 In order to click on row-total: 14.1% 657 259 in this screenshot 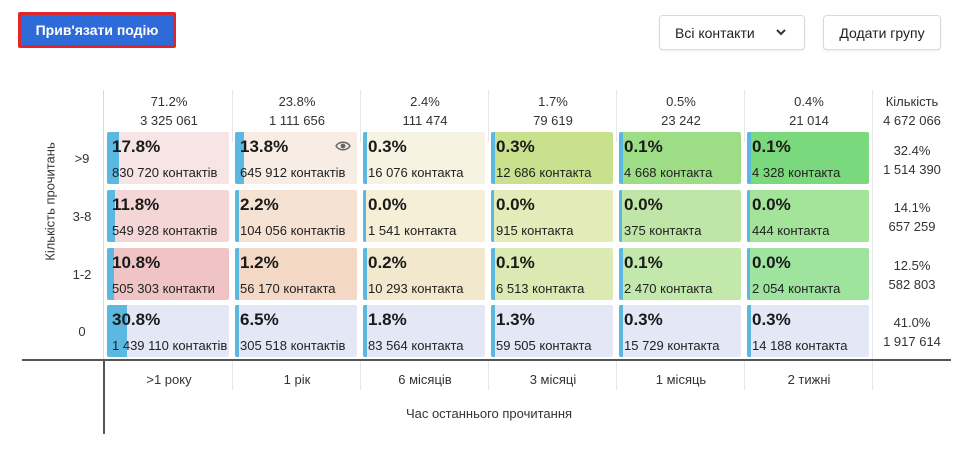, I will do `click(912, 217)`.